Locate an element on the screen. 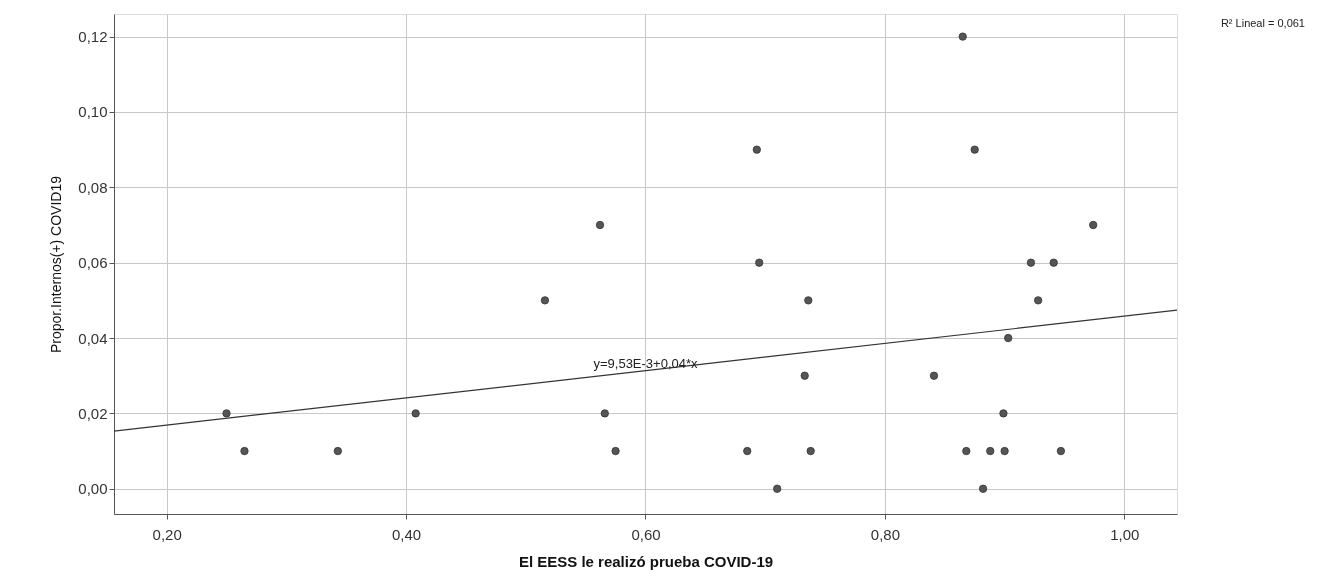 Image resolution: width=1323 pixels, height=578 pixels. x-tick-label: 0,20 is located at coordinates (167, 534).